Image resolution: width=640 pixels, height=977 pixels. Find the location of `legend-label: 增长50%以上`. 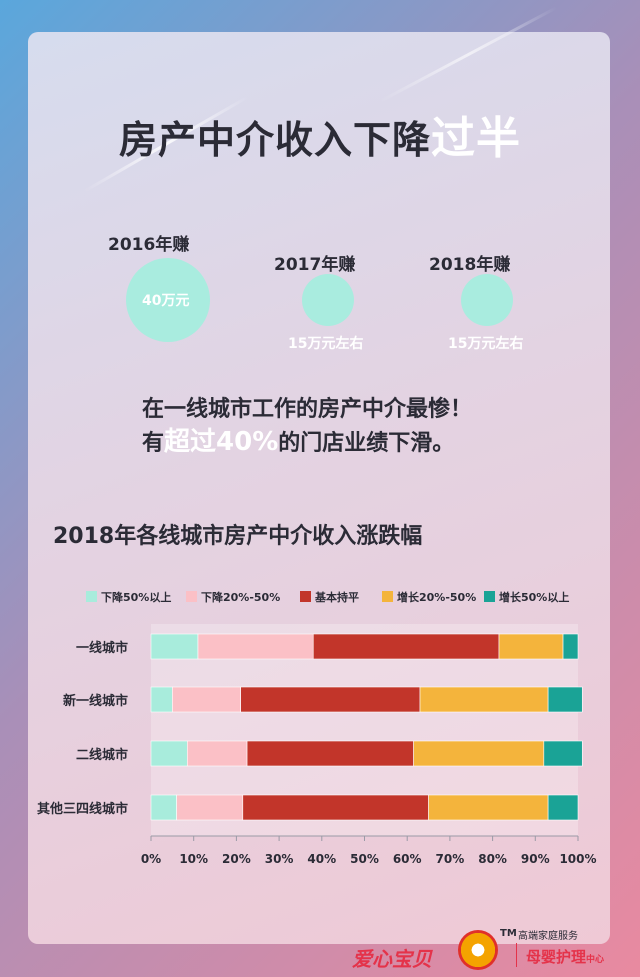

legend-label: 增长50%以上 is located at coordinates (534, 597).